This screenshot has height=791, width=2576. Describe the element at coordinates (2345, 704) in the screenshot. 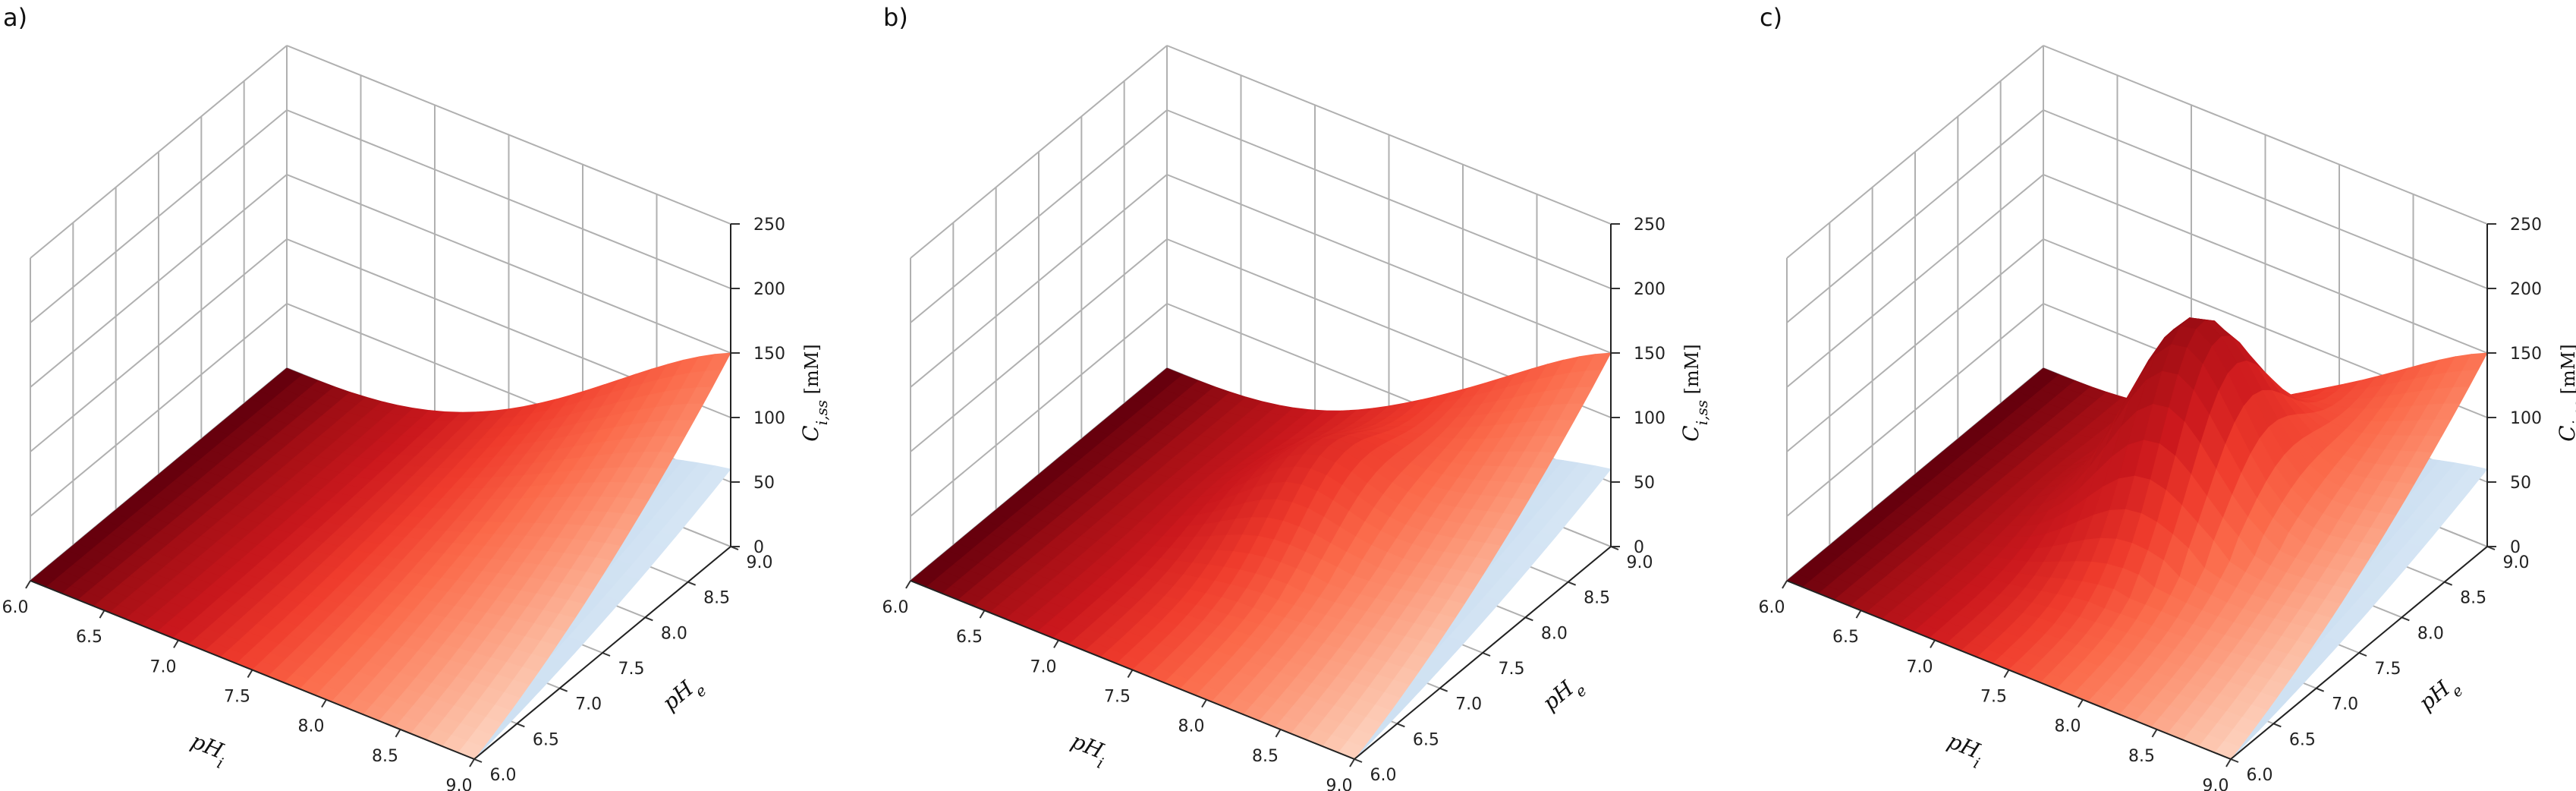

I see `y-tick-label: 7.0` at that location.